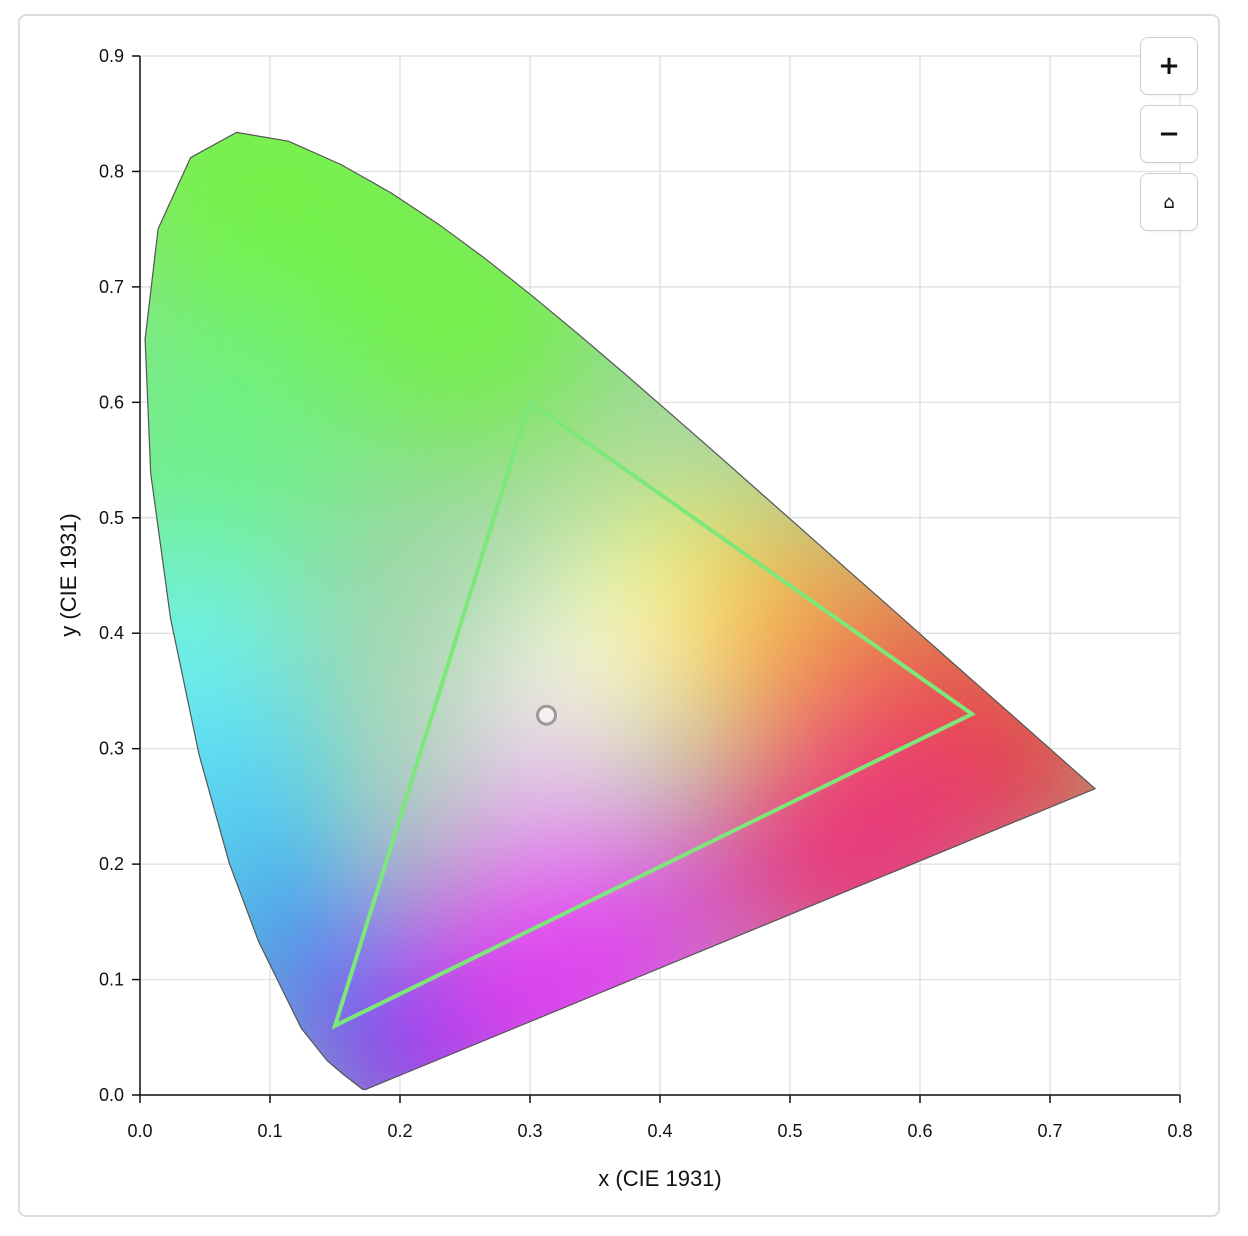  Describe the element at coordinates (919, 1131) in the screenshot. I see `x-tick-label: 0.6` at that location.